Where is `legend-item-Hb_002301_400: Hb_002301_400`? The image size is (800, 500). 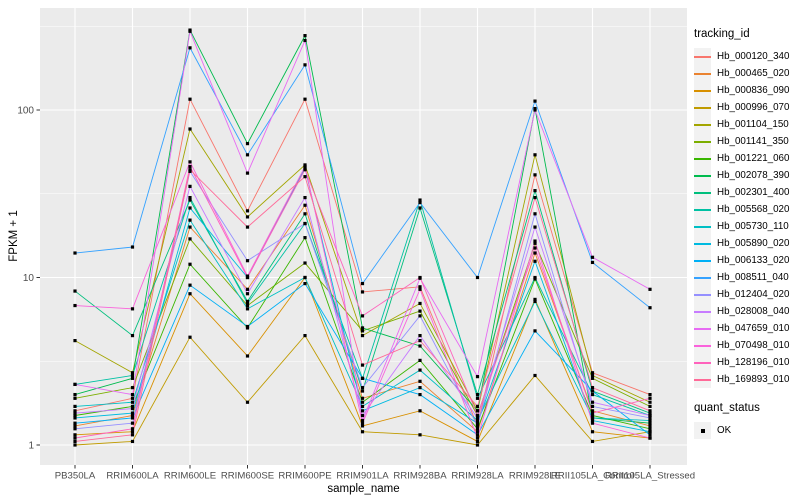
legend-item-Hb_002301_400: Hb_002301_400 is located at coordinates (747, 192).